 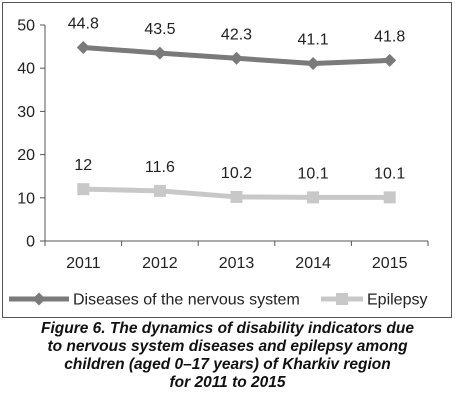 I want to click on data-label-2: 12, so click(x=83, y=165).